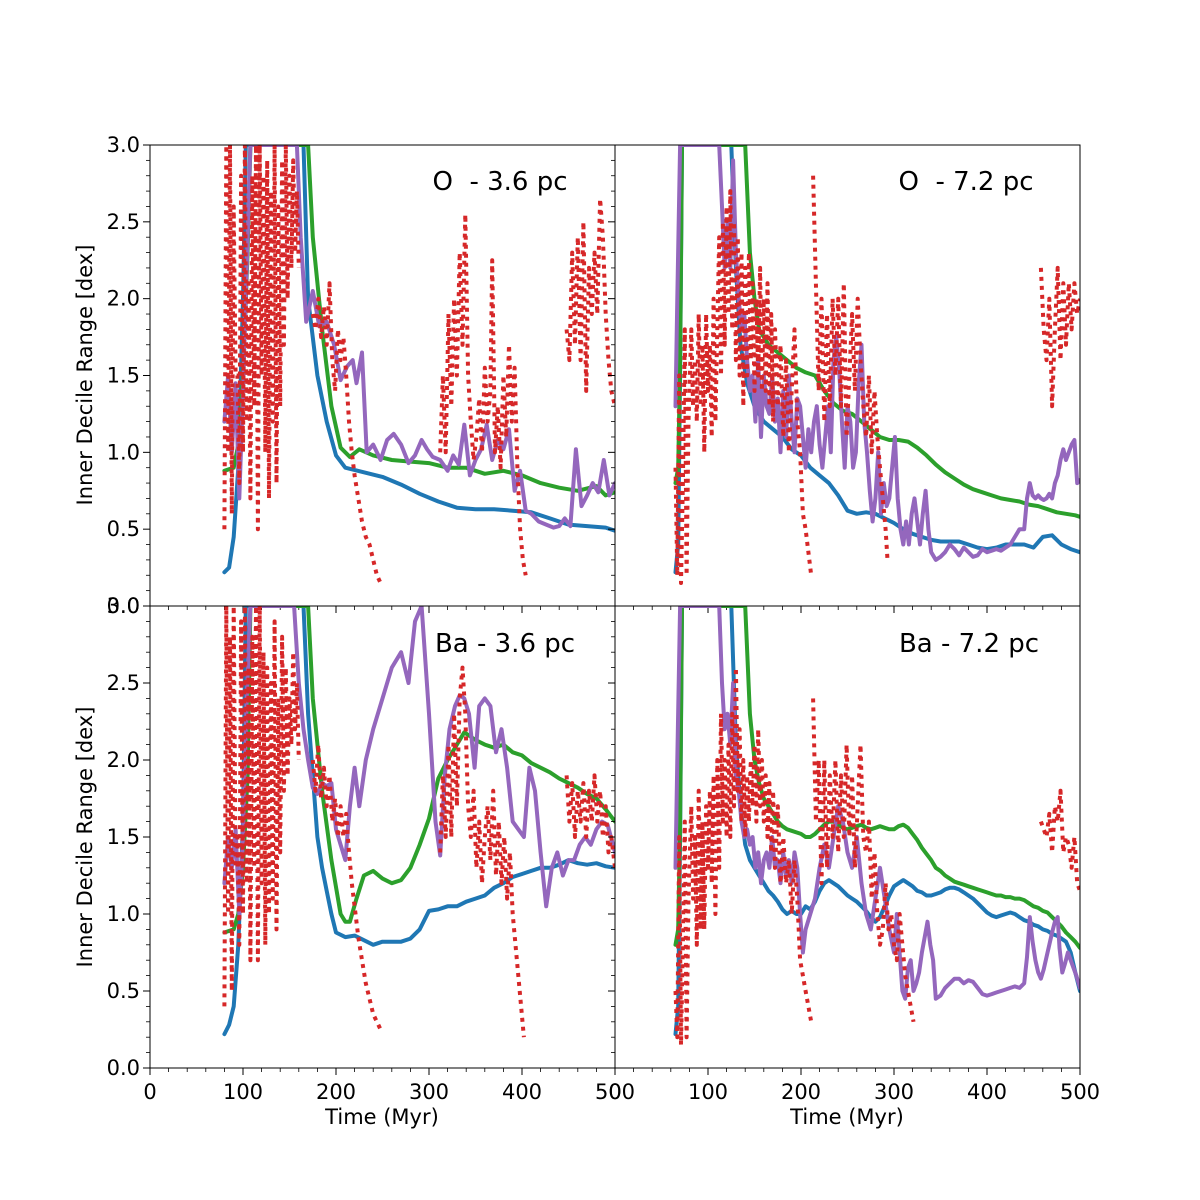 This screenshot has width=1200, height=1200. I want to click on panel-title: O - 7.2 pc, so click(965, 182).